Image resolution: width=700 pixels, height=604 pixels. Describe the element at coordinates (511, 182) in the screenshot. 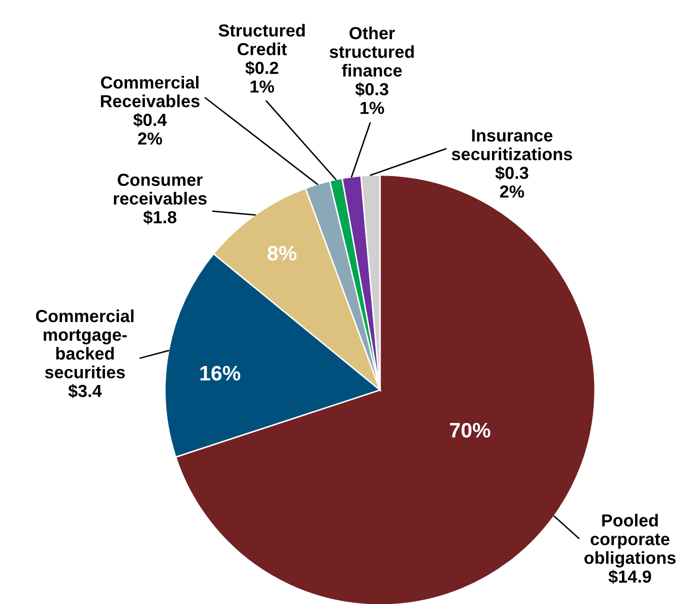

I see `data-label: $0.3 2%` at that location.